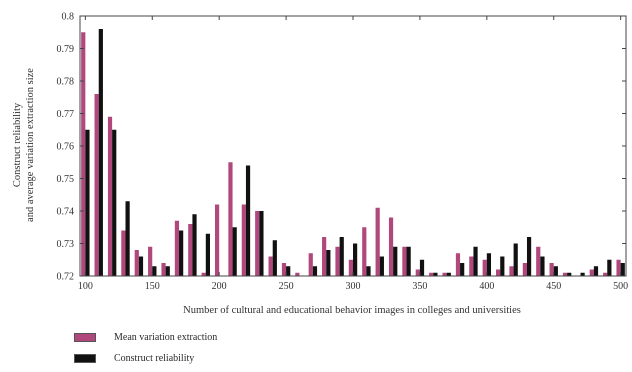  Describe the element at coordinates (620, 286) in the screenshot. I see `x-tick-label: 500` at that location.